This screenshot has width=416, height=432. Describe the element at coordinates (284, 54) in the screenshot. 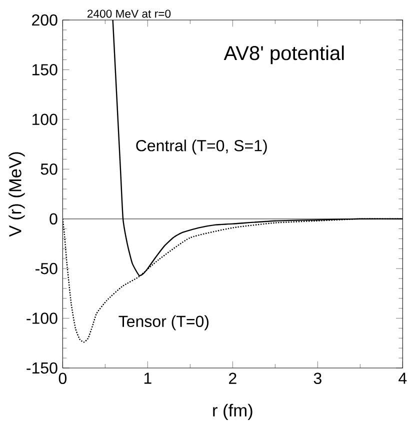

I see `text: AV8' potential` at that location.